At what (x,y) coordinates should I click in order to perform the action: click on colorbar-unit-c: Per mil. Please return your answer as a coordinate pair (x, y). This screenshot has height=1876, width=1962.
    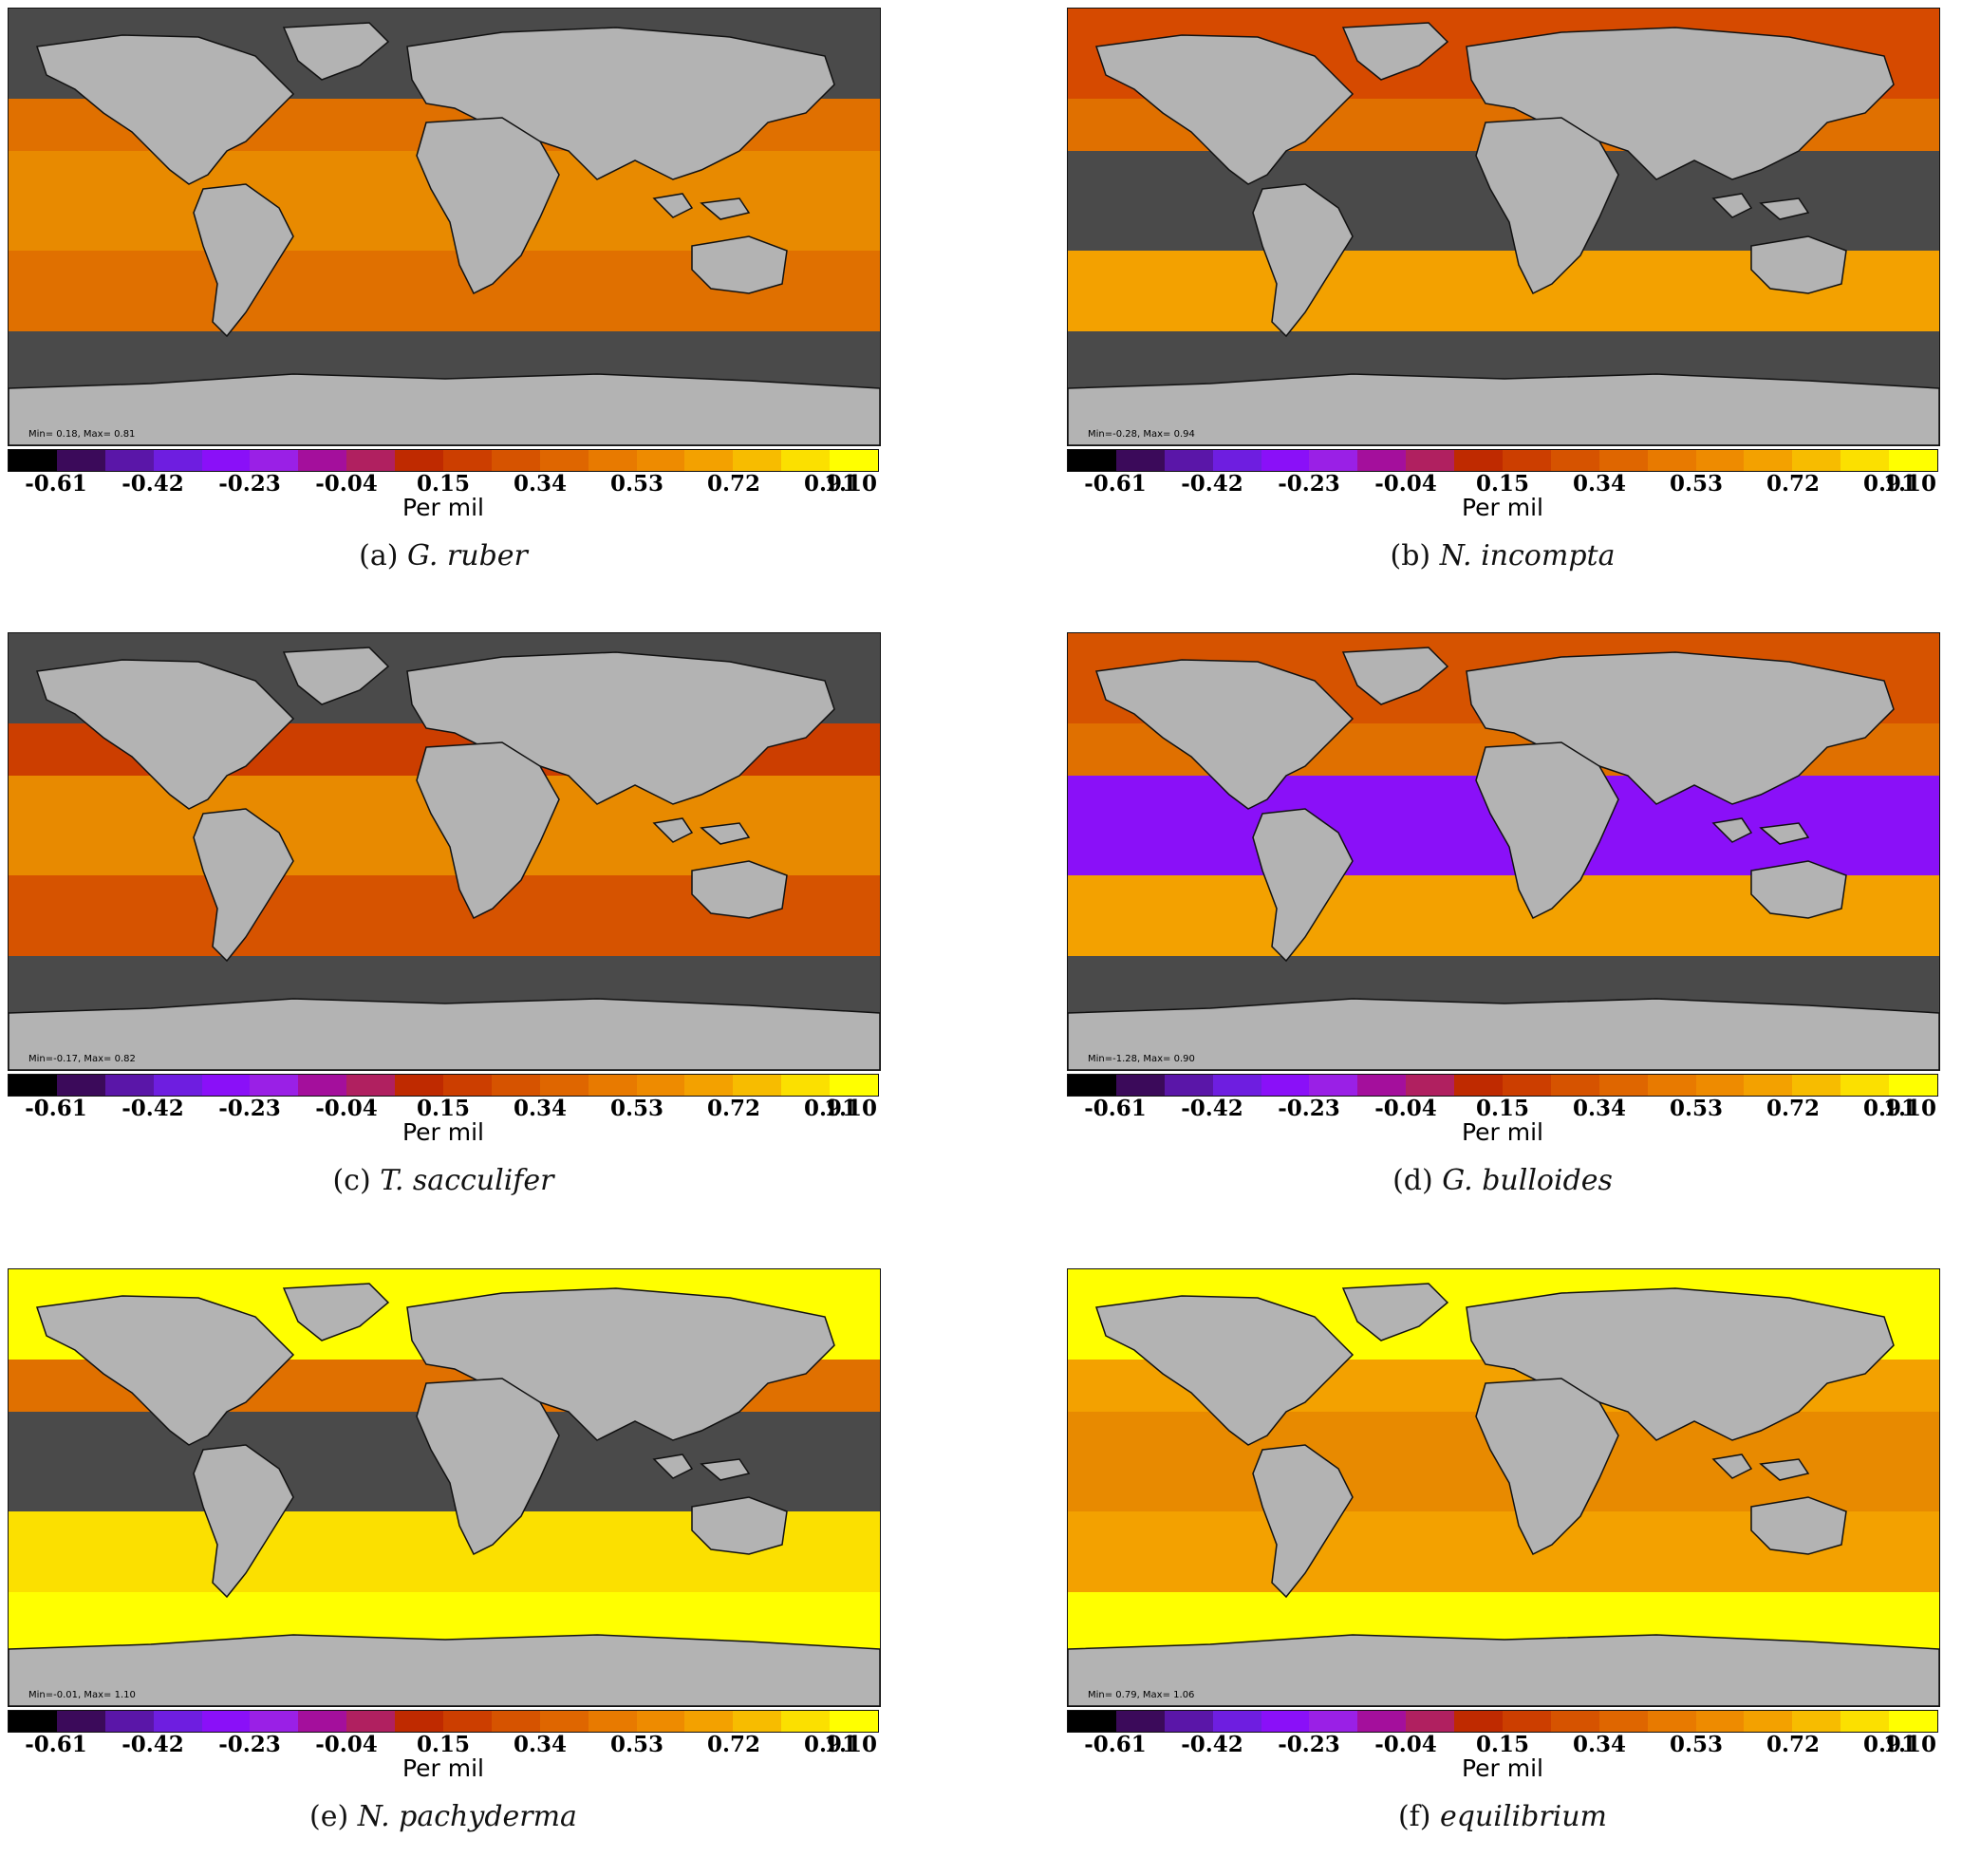
    Looking at the image, I should click on (443, 1132).